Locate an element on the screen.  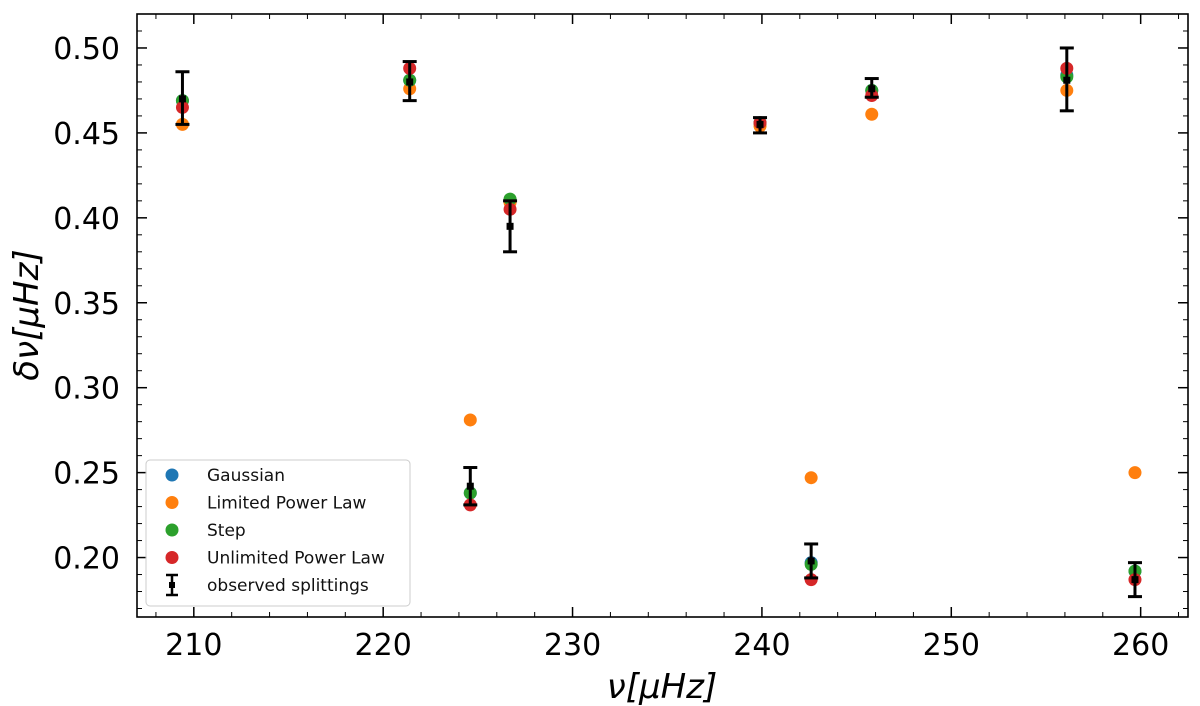
y-axis-title: δν[μHz] is located at coordinates (27, 314).